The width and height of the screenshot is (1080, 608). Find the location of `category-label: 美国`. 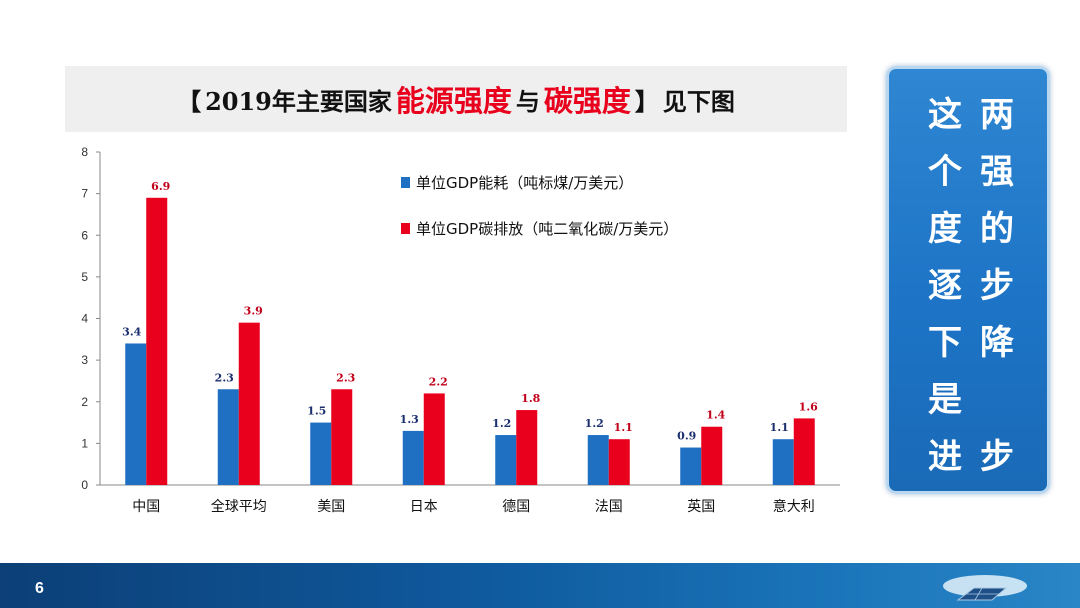

category-label: 美国 is located at coordinates (331, 507).